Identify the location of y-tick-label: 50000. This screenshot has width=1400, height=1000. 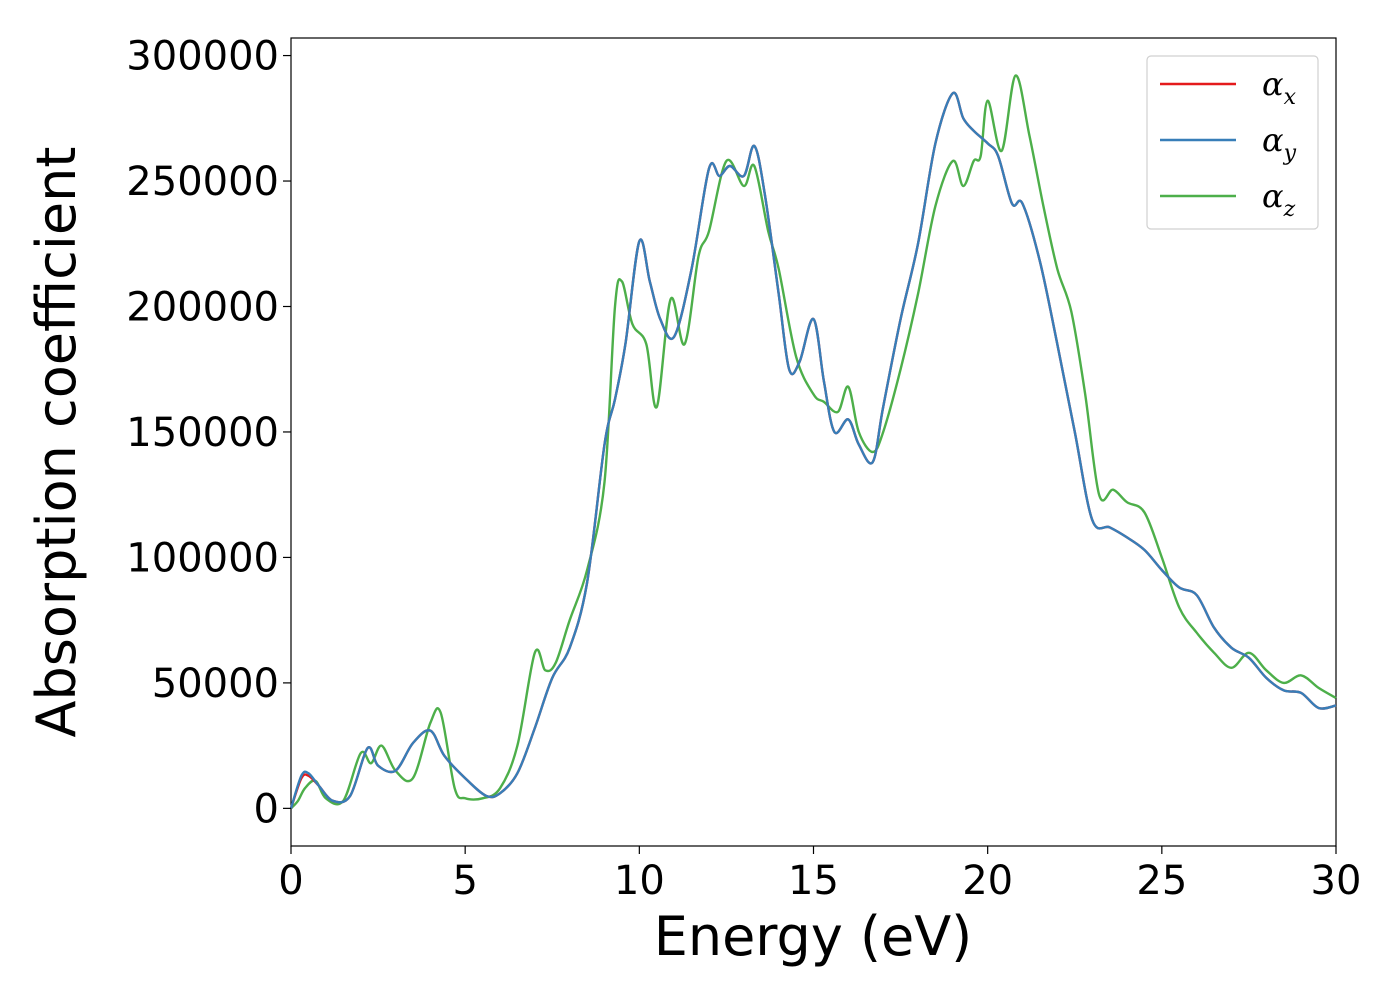
(215, 684).